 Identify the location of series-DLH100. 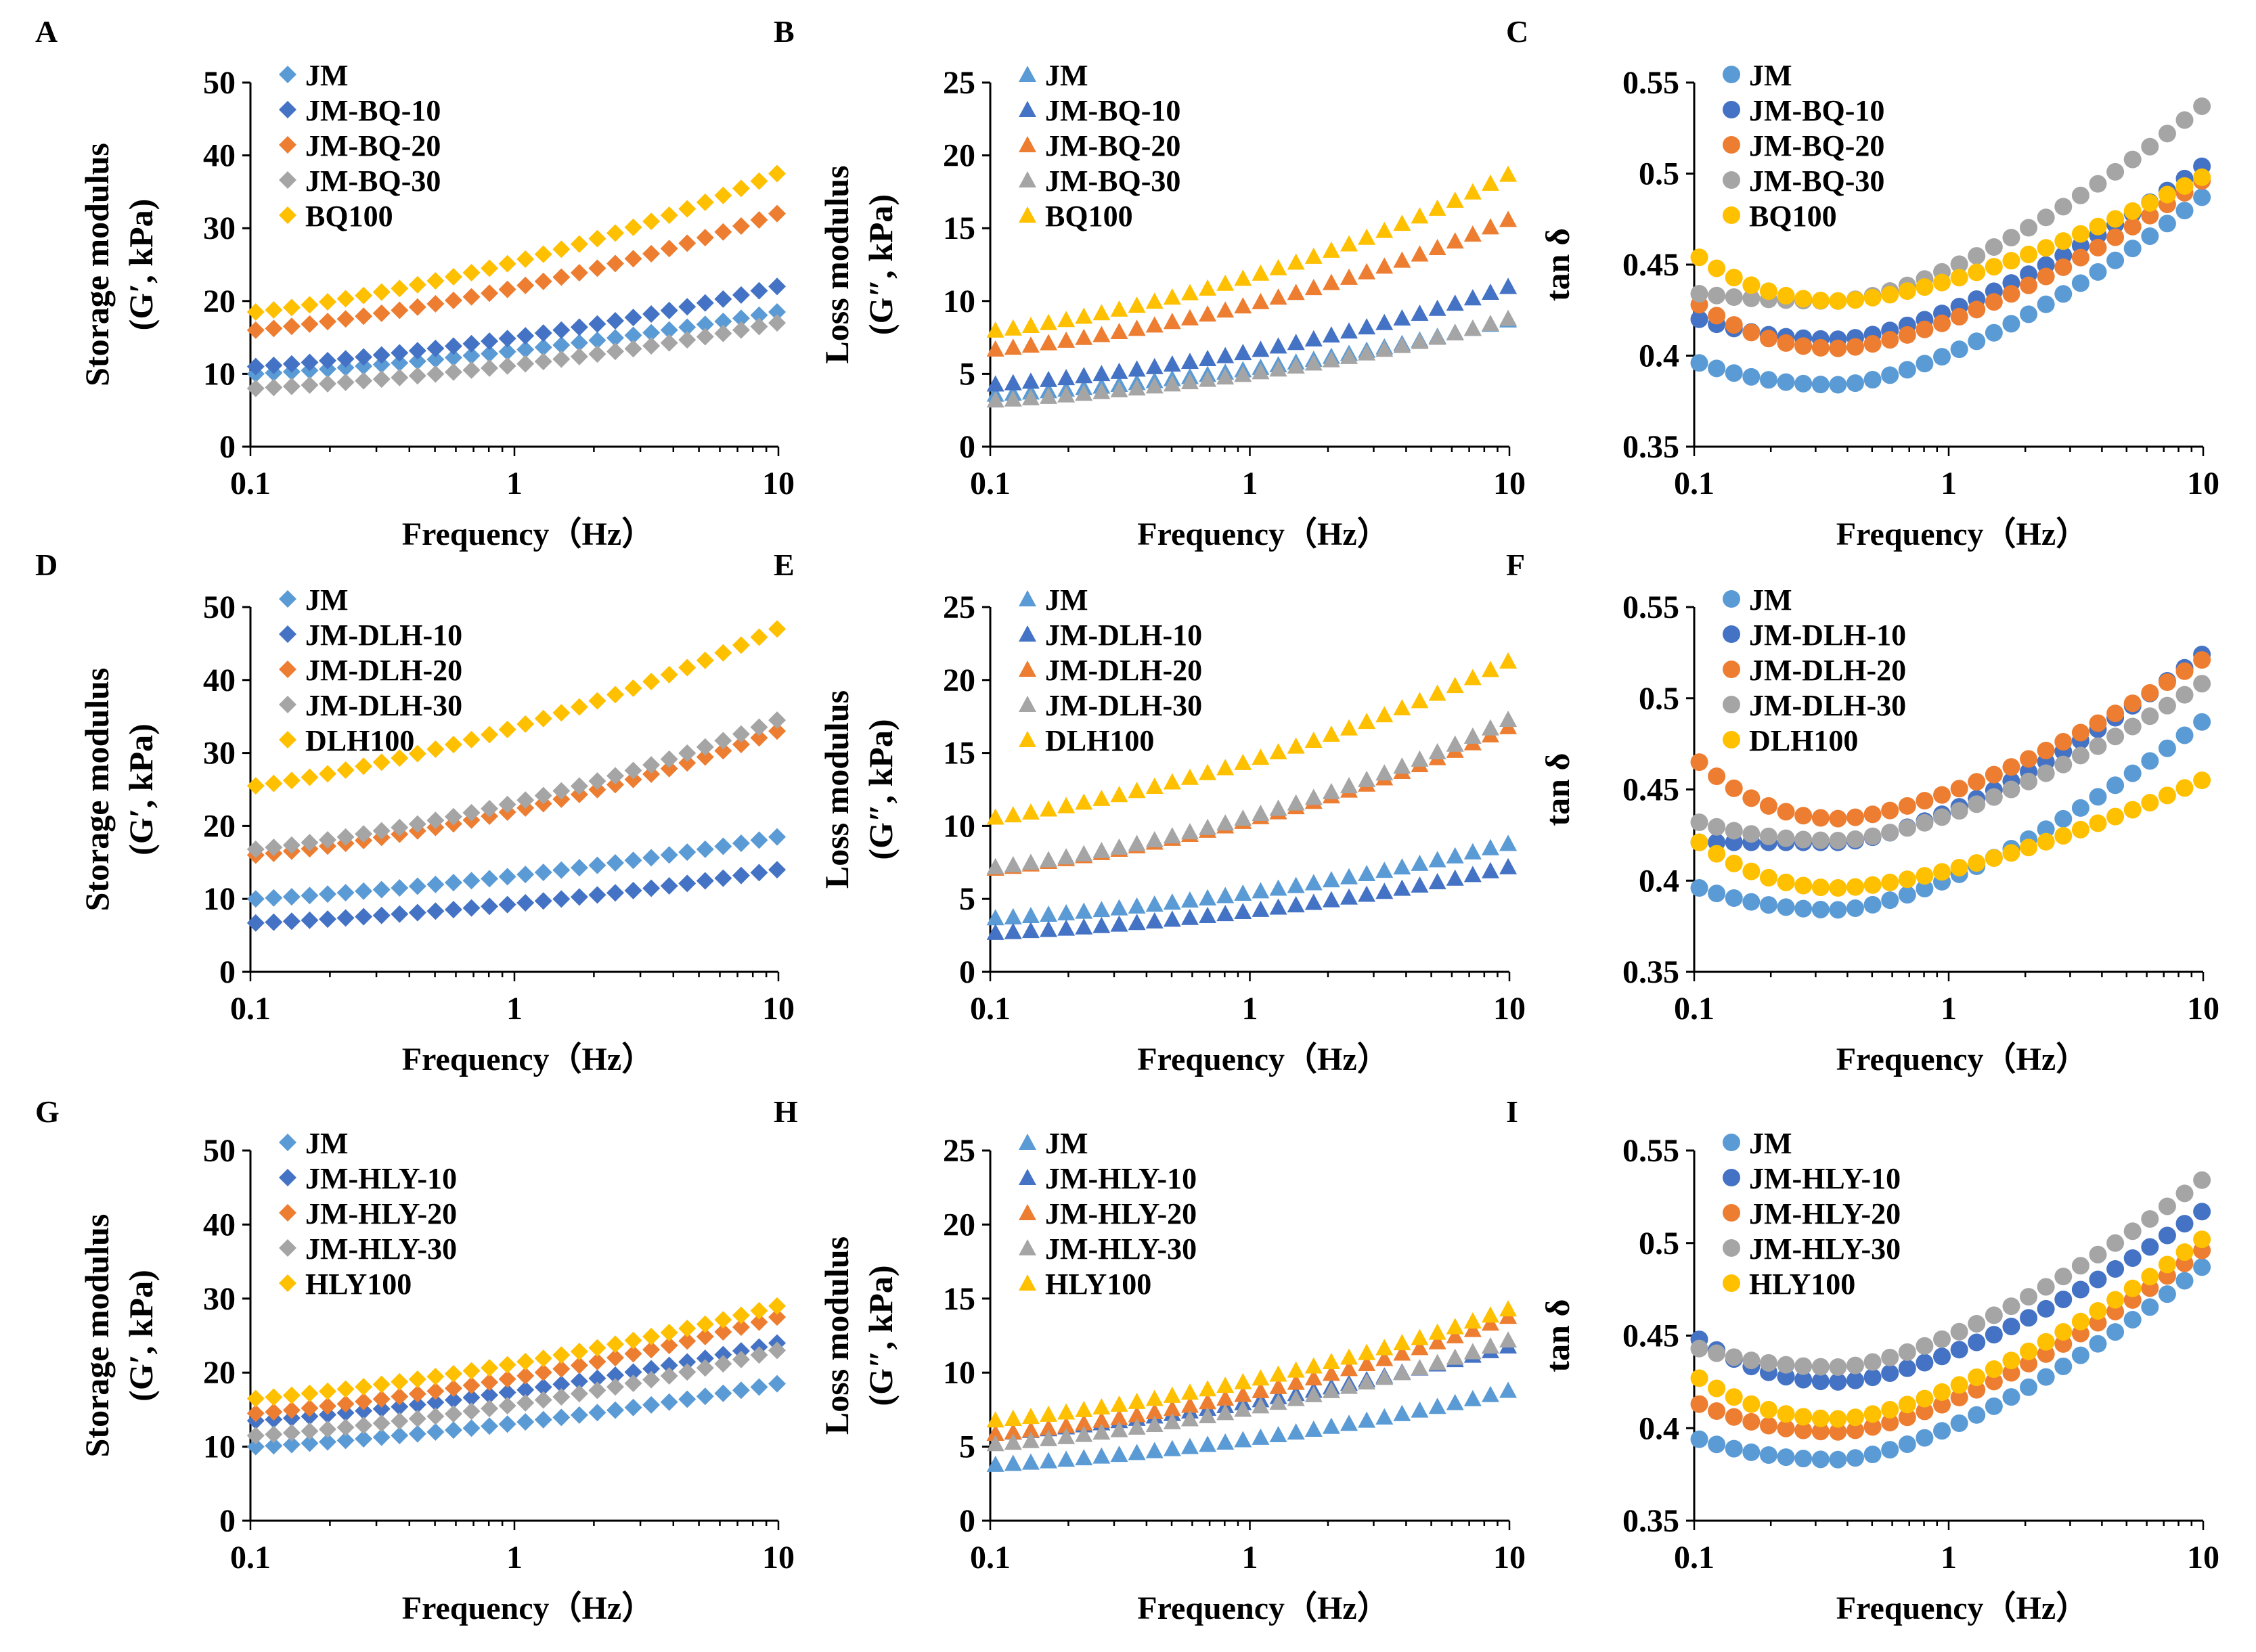
(1252, 738).